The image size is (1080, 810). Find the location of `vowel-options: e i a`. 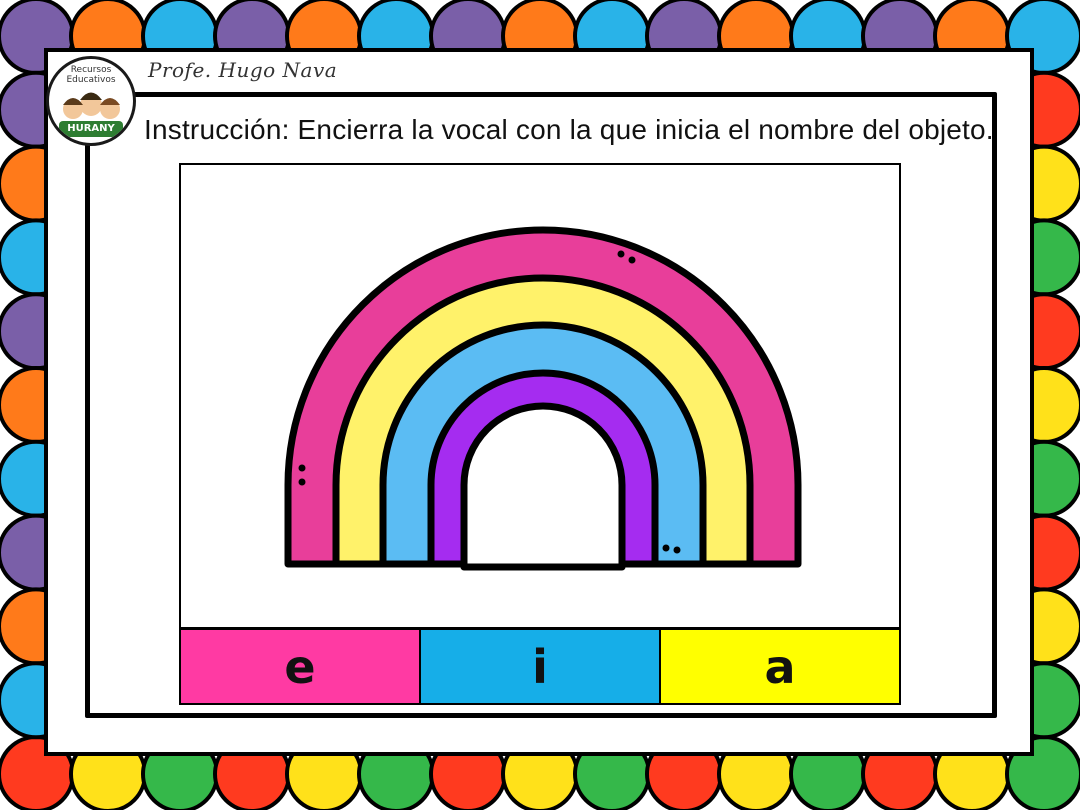

vowel-options: e i a is located at coordinates (540, 666).